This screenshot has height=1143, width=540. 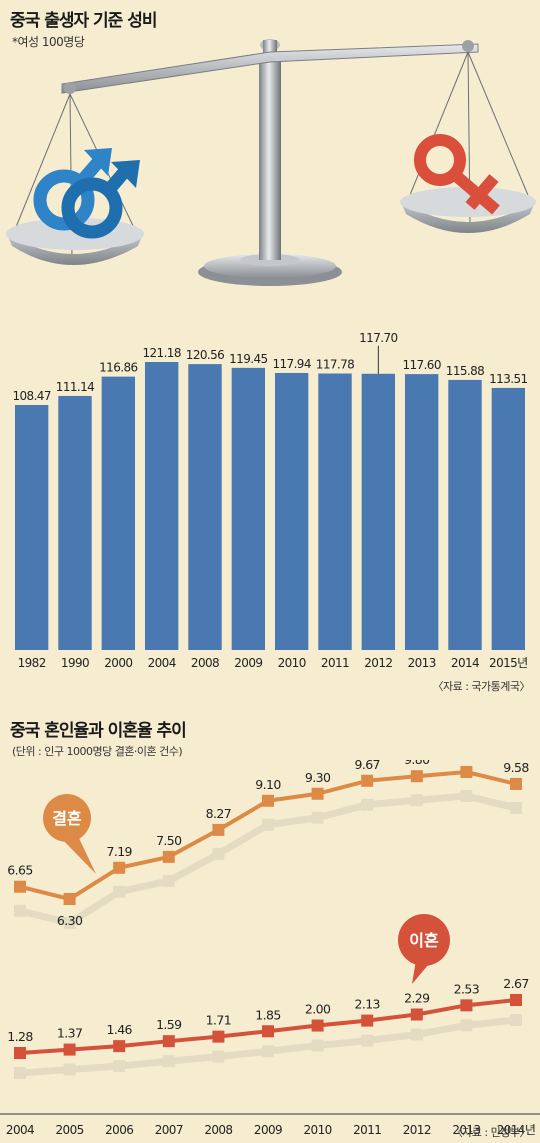 I want to click on divorce-badge-circle, so click(x=424, y=940).